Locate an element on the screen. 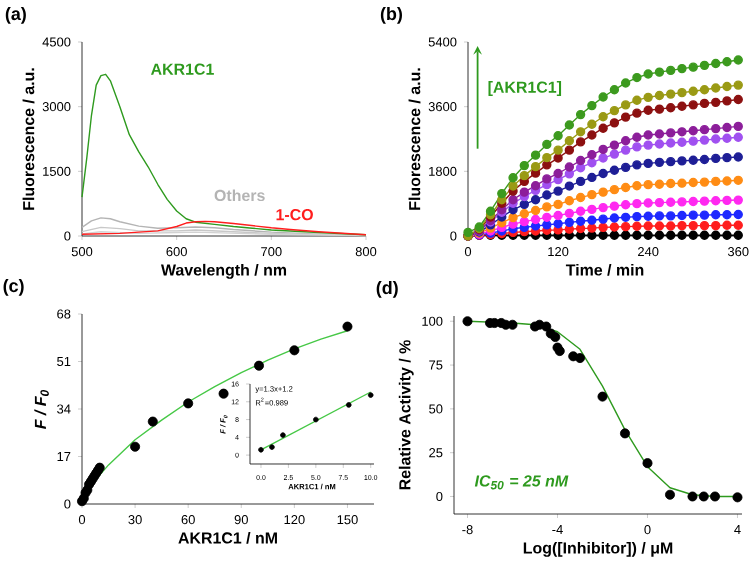 This screenshot has width=754, height=570. chart-title: (d) is located at coordinates (387, 289).